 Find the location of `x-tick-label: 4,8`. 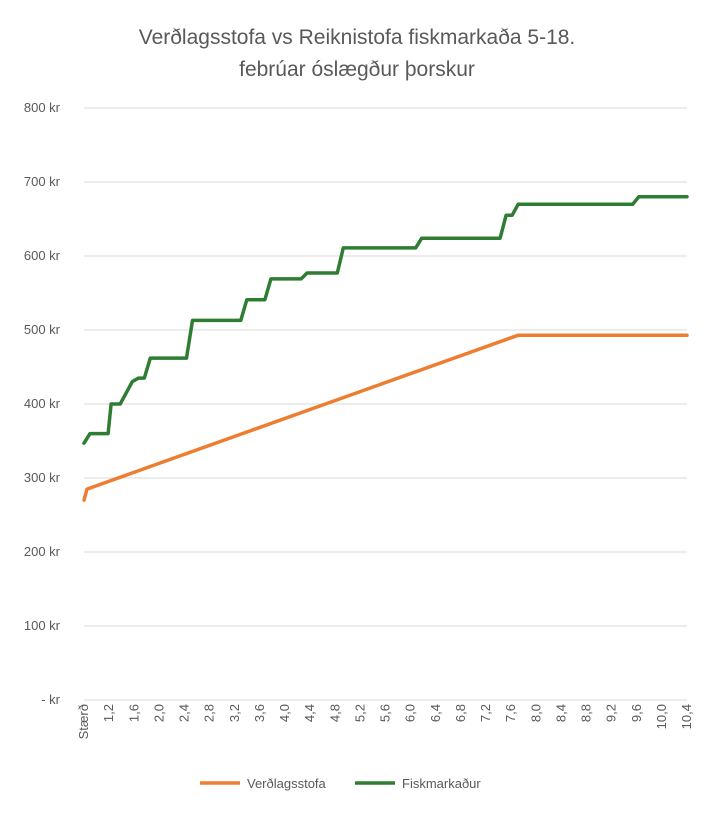

x-tick-label: 4,8 is located at coordinates (334, 713).